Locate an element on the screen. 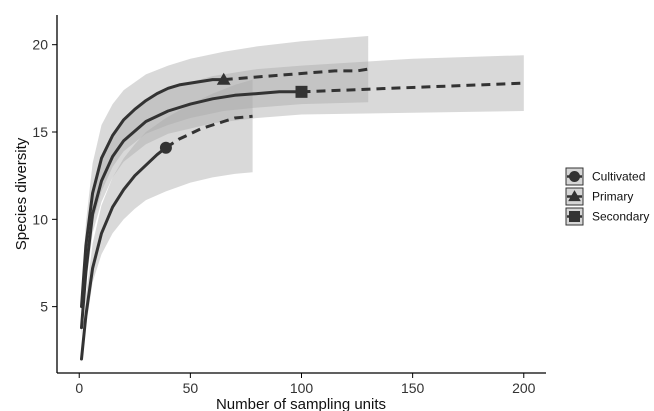 Image resolution: width=654 pixels, height=411 pixels. x-axis-ticks: 0 50 100 150 200 is located at coordinates (305, 384).